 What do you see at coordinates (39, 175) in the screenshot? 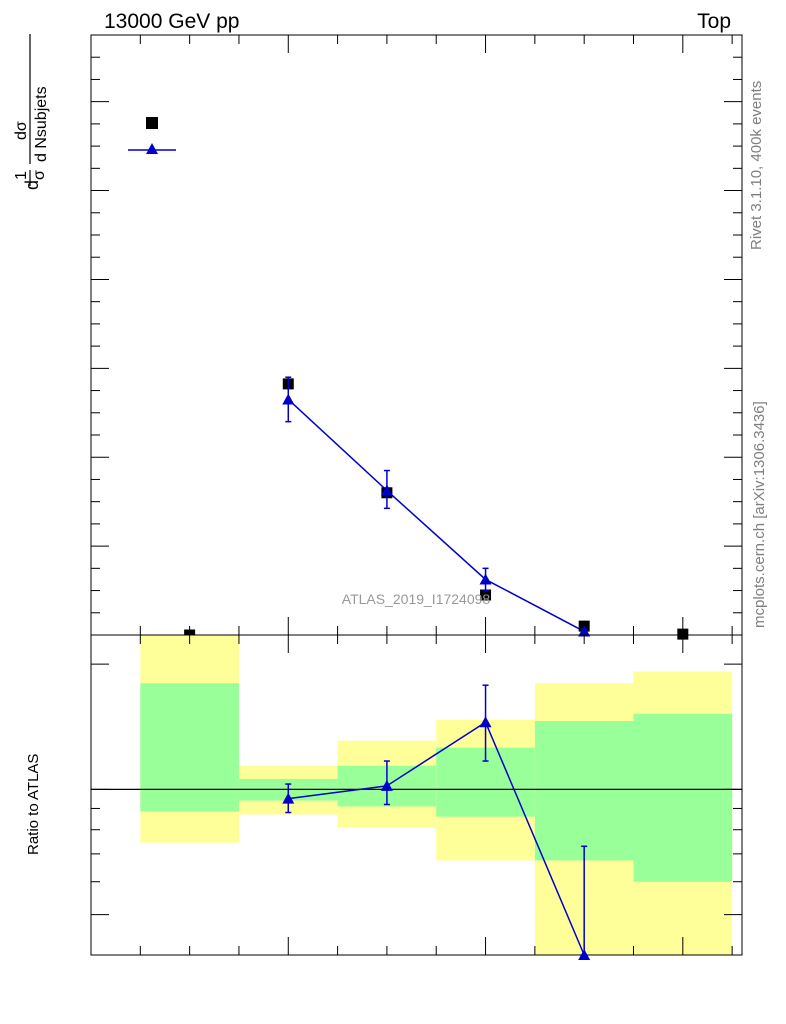
I see `ylabel-frac-den: σ` at bounding box center [39, 175].